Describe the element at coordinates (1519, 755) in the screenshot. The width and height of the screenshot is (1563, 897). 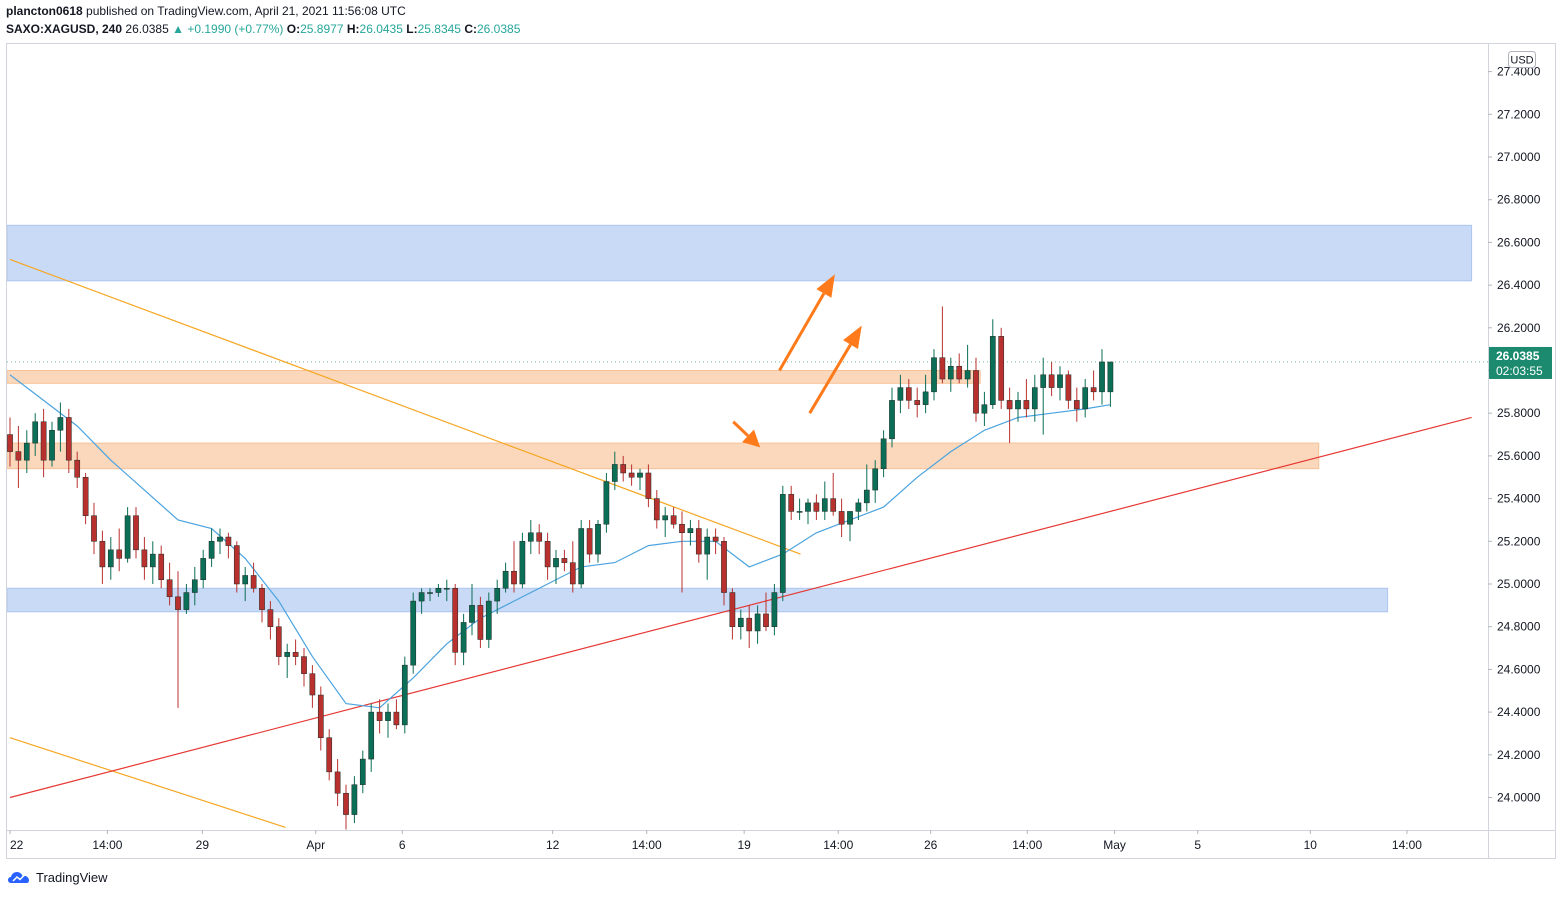
I see `y-tick-label: 24.2000` at that location.